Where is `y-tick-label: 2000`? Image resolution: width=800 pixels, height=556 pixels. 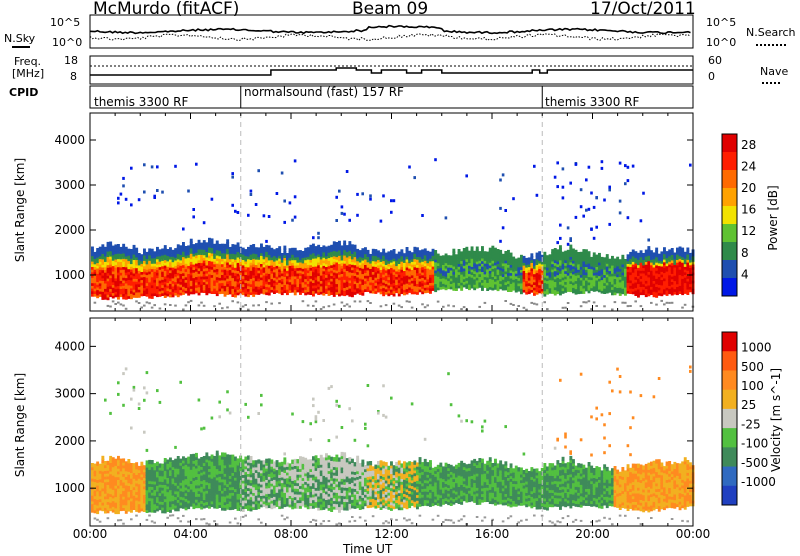 y-tick-label: 2000 is located at coordinates (69, 230).